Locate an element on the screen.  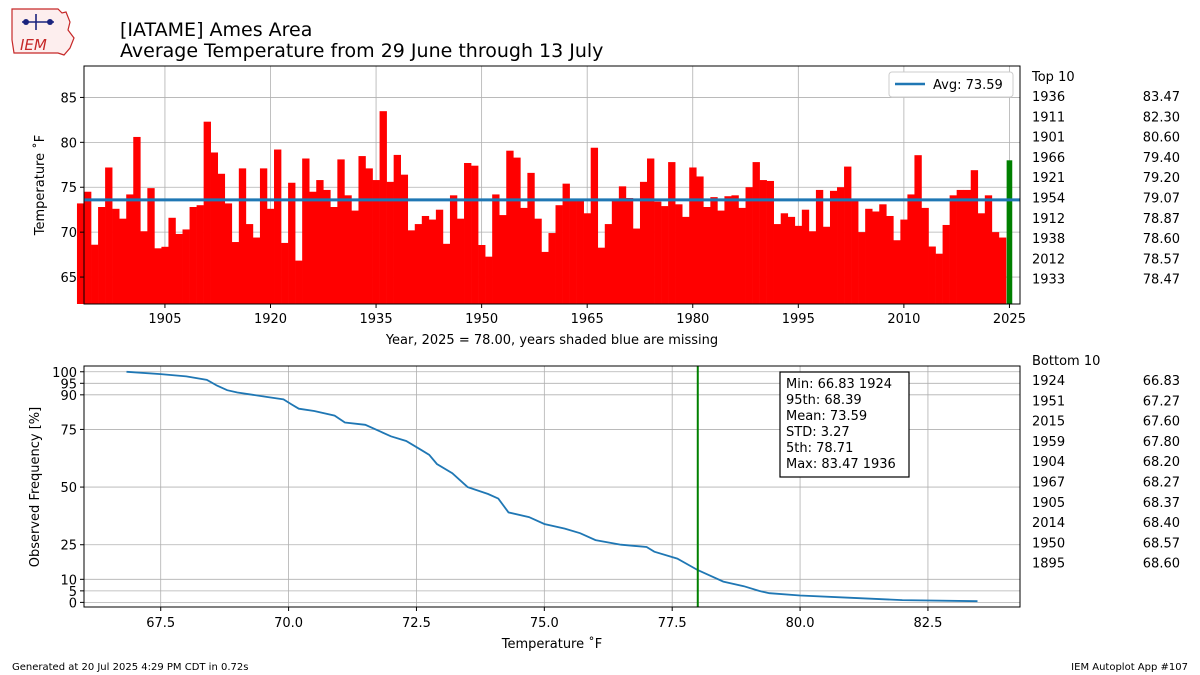
bar-current-year is located at coordinates (1009, 232).